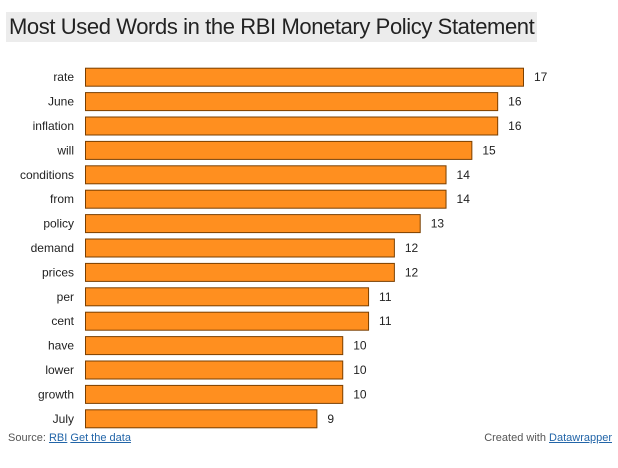  What do you see at coordinates (201, 419) in the screenshot?
I see `bar-july` at bounding box center [201, 419].